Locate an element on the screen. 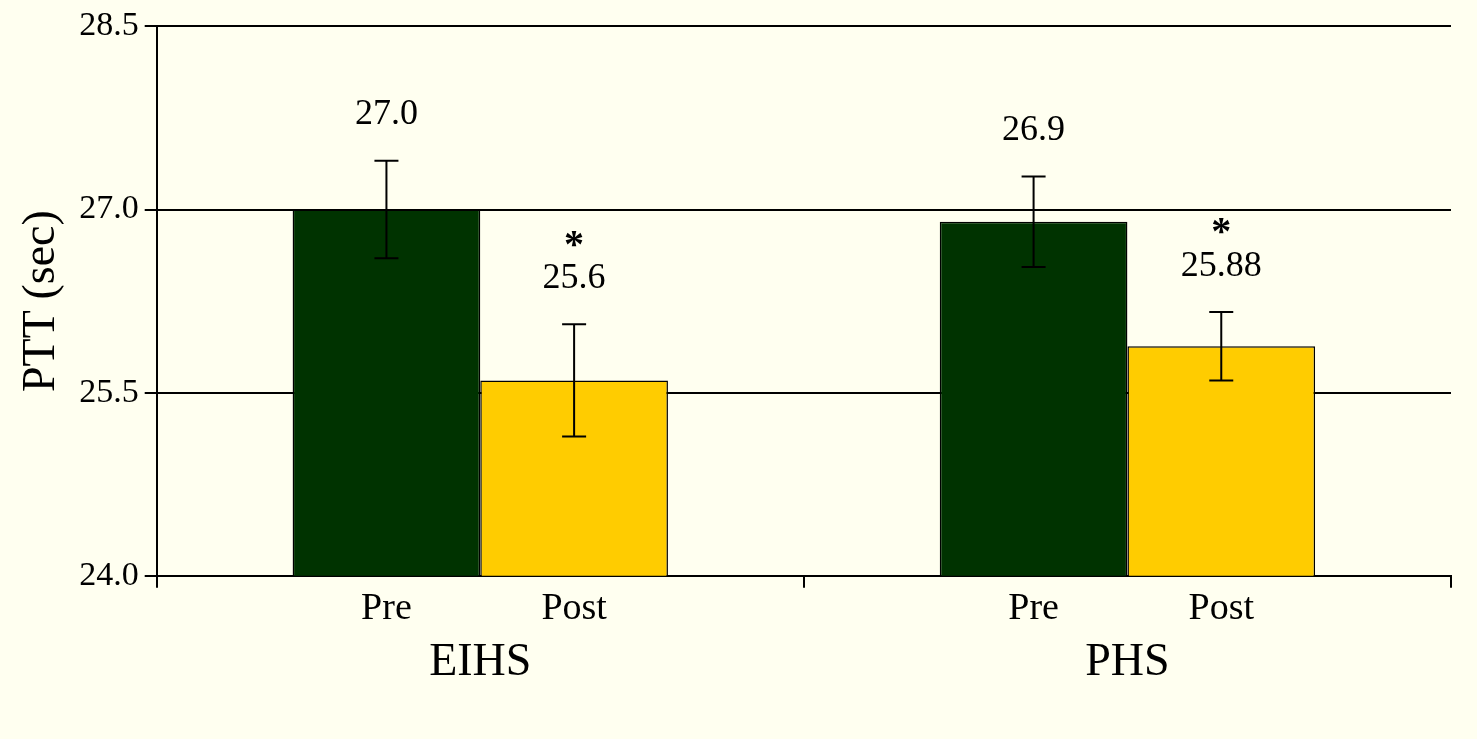 The width and height of the screenshot is (1477, 739). x-tick-label: PHS is located at coordinates (1127, 660).